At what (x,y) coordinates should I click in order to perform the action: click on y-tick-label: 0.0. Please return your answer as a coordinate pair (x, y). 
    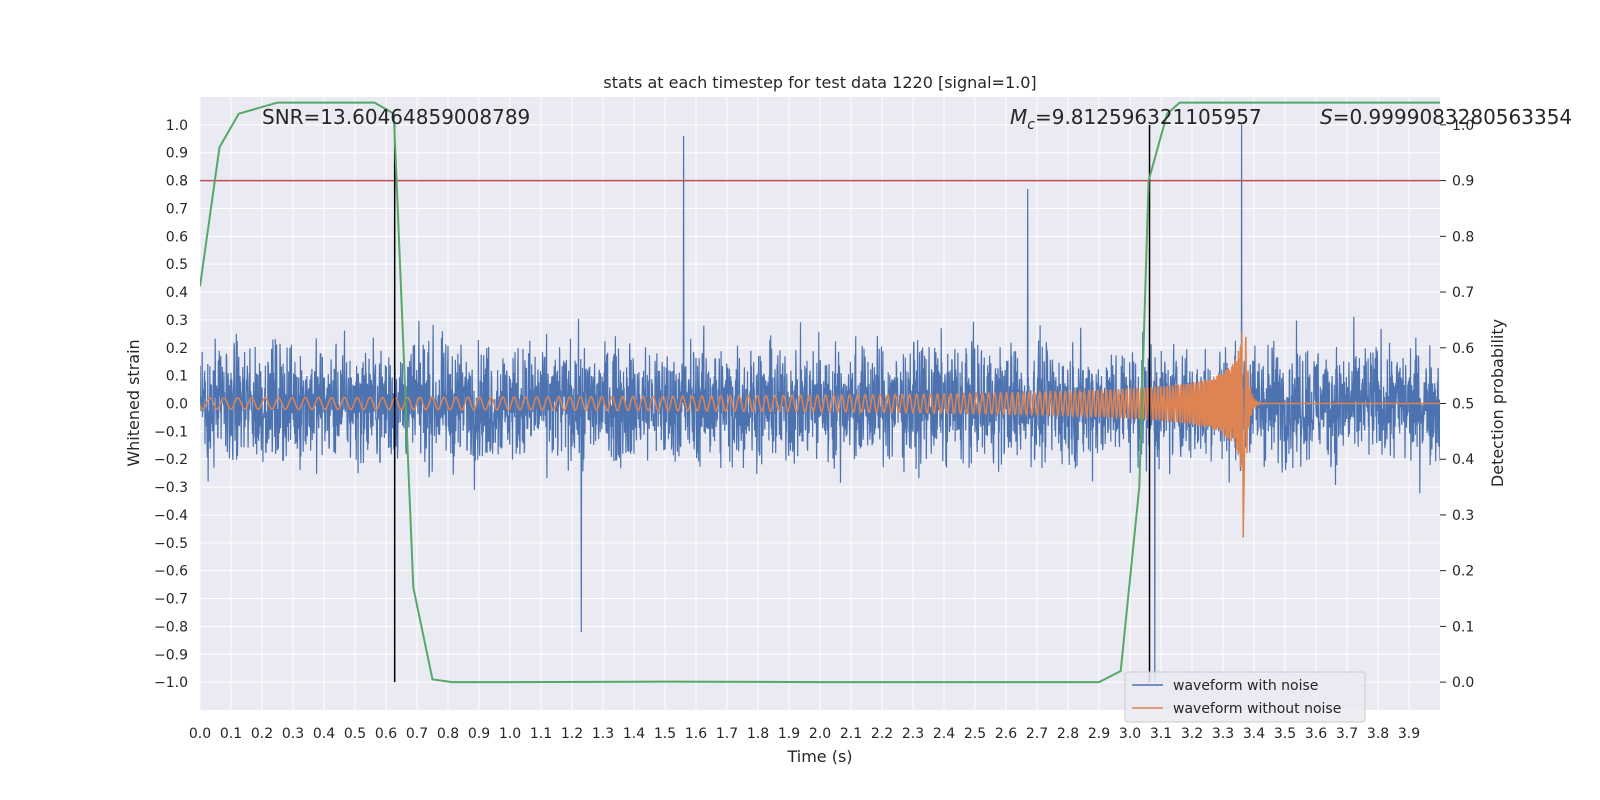
    Looking at the image, I should click on (177, 405).